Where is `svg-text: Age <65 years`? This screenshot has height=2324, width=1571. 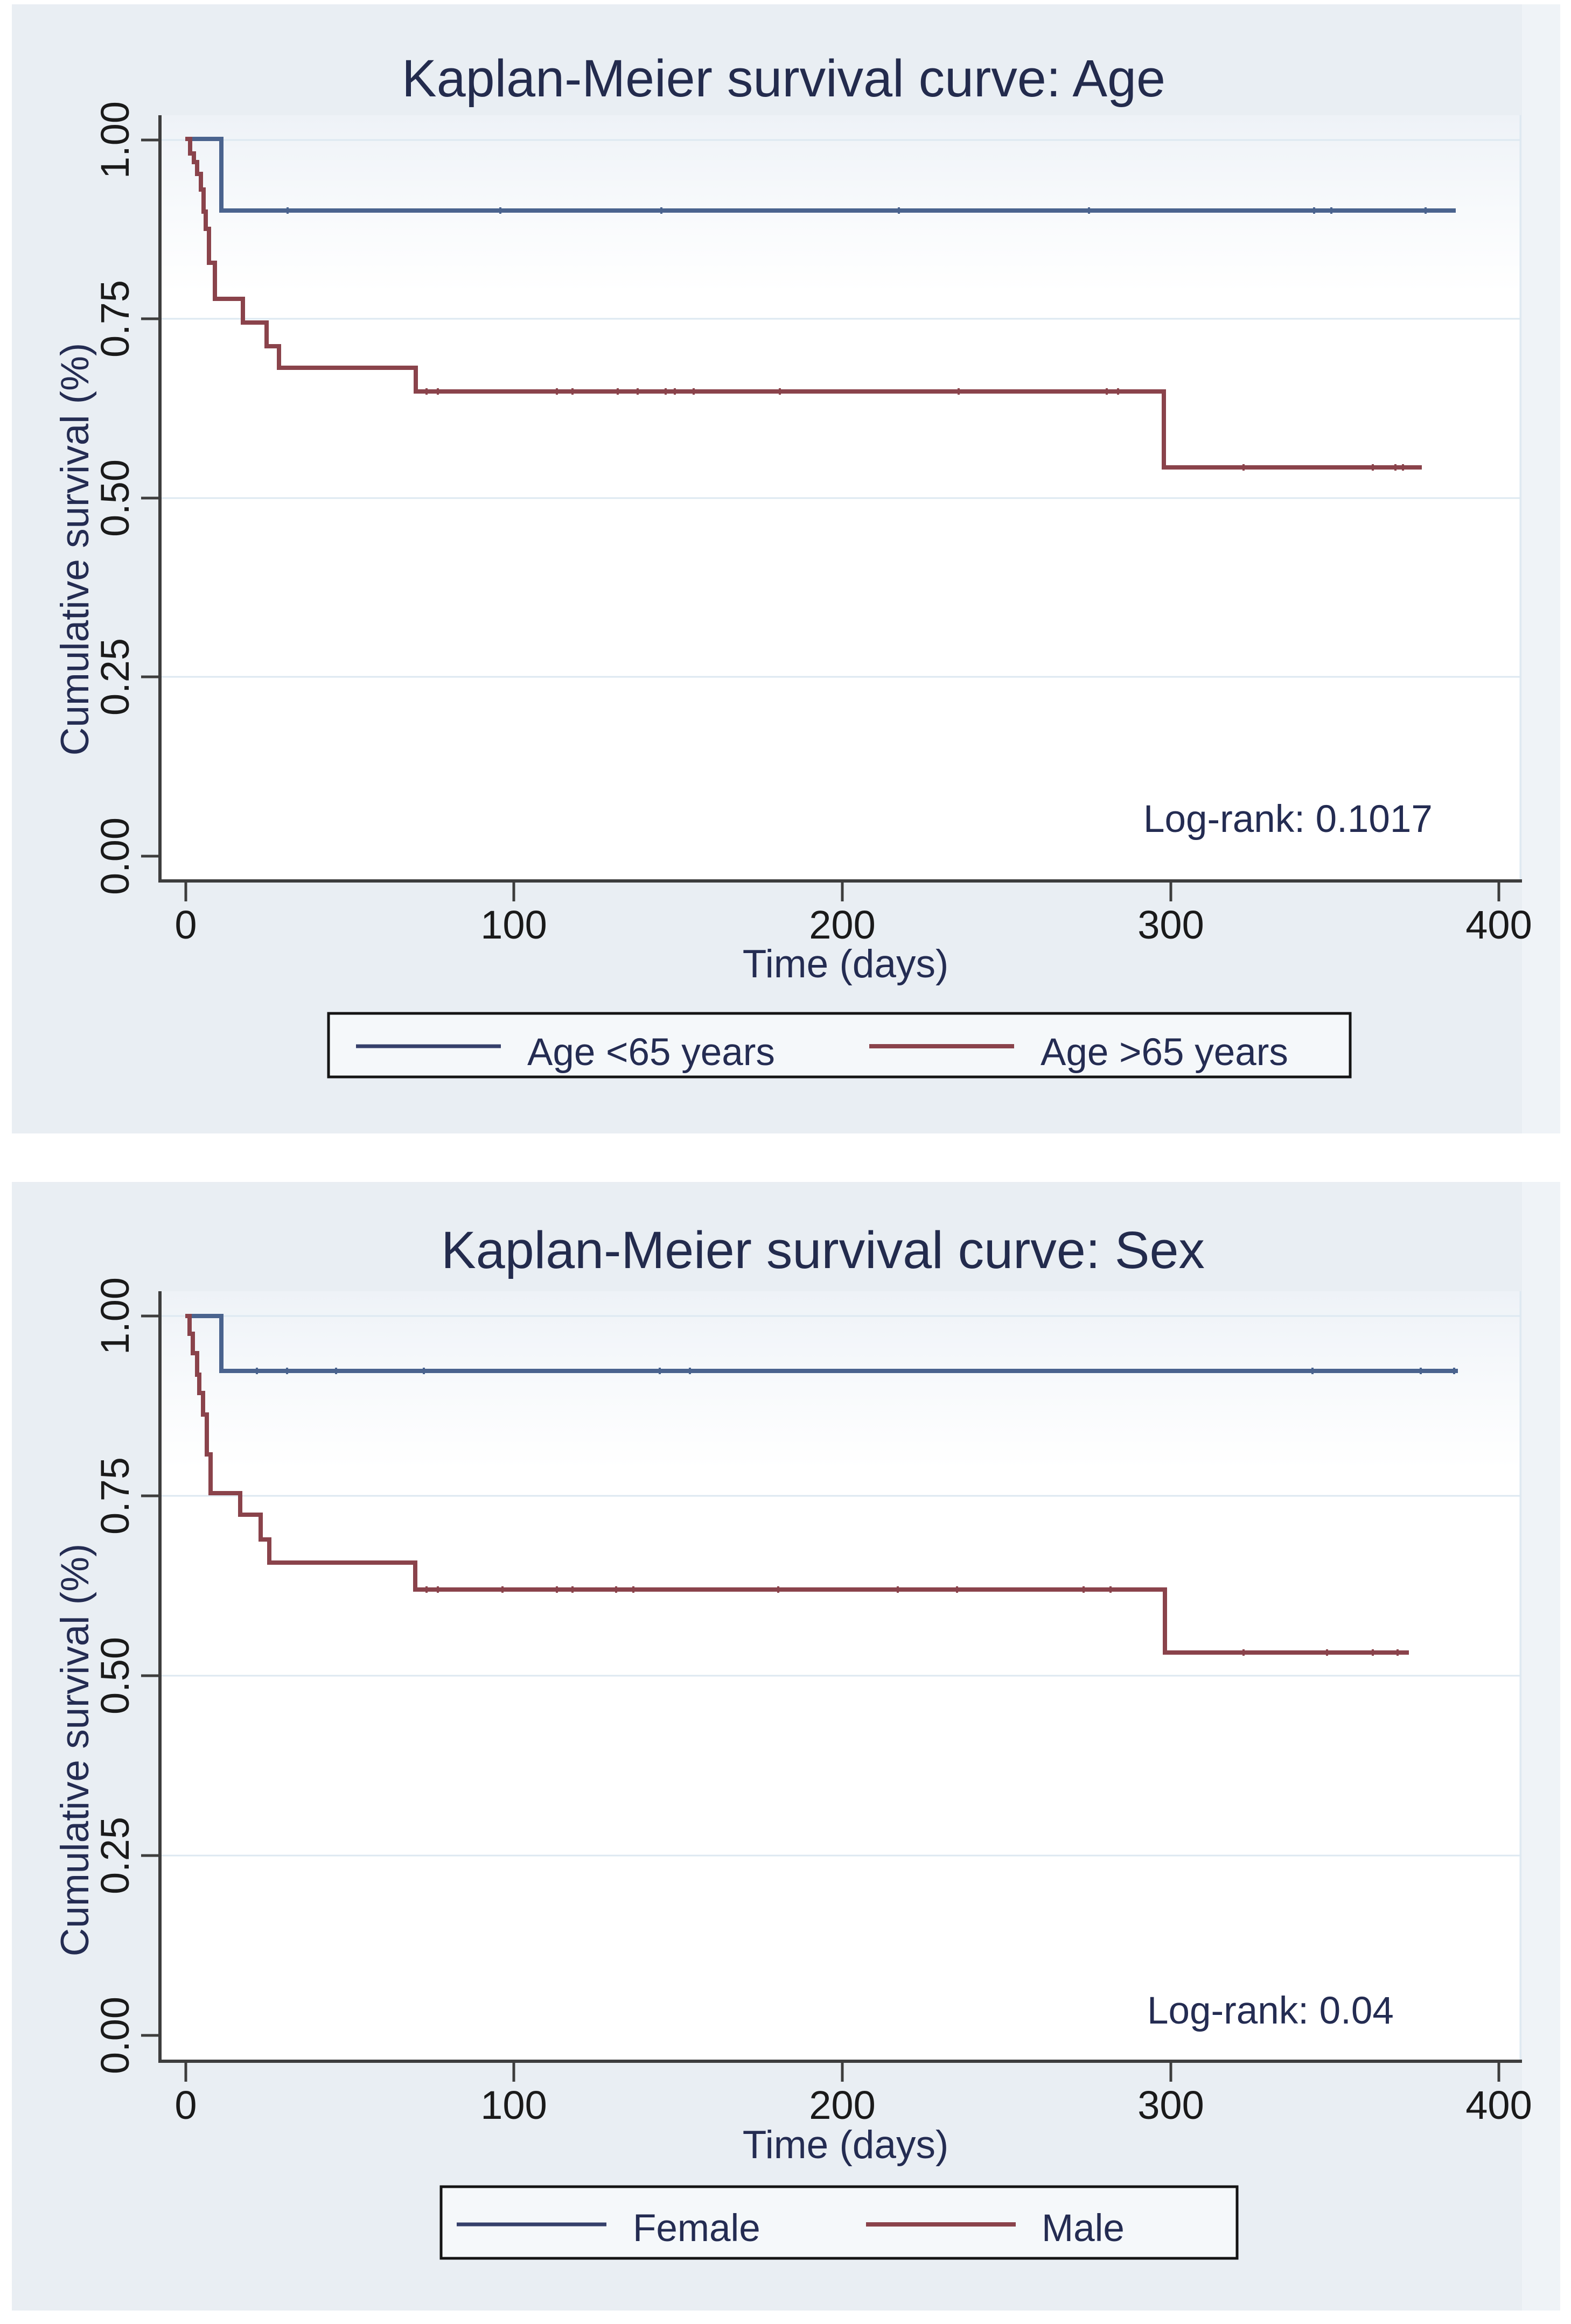 svg-text: Age <65 years is located at coordinates (651, 1052).